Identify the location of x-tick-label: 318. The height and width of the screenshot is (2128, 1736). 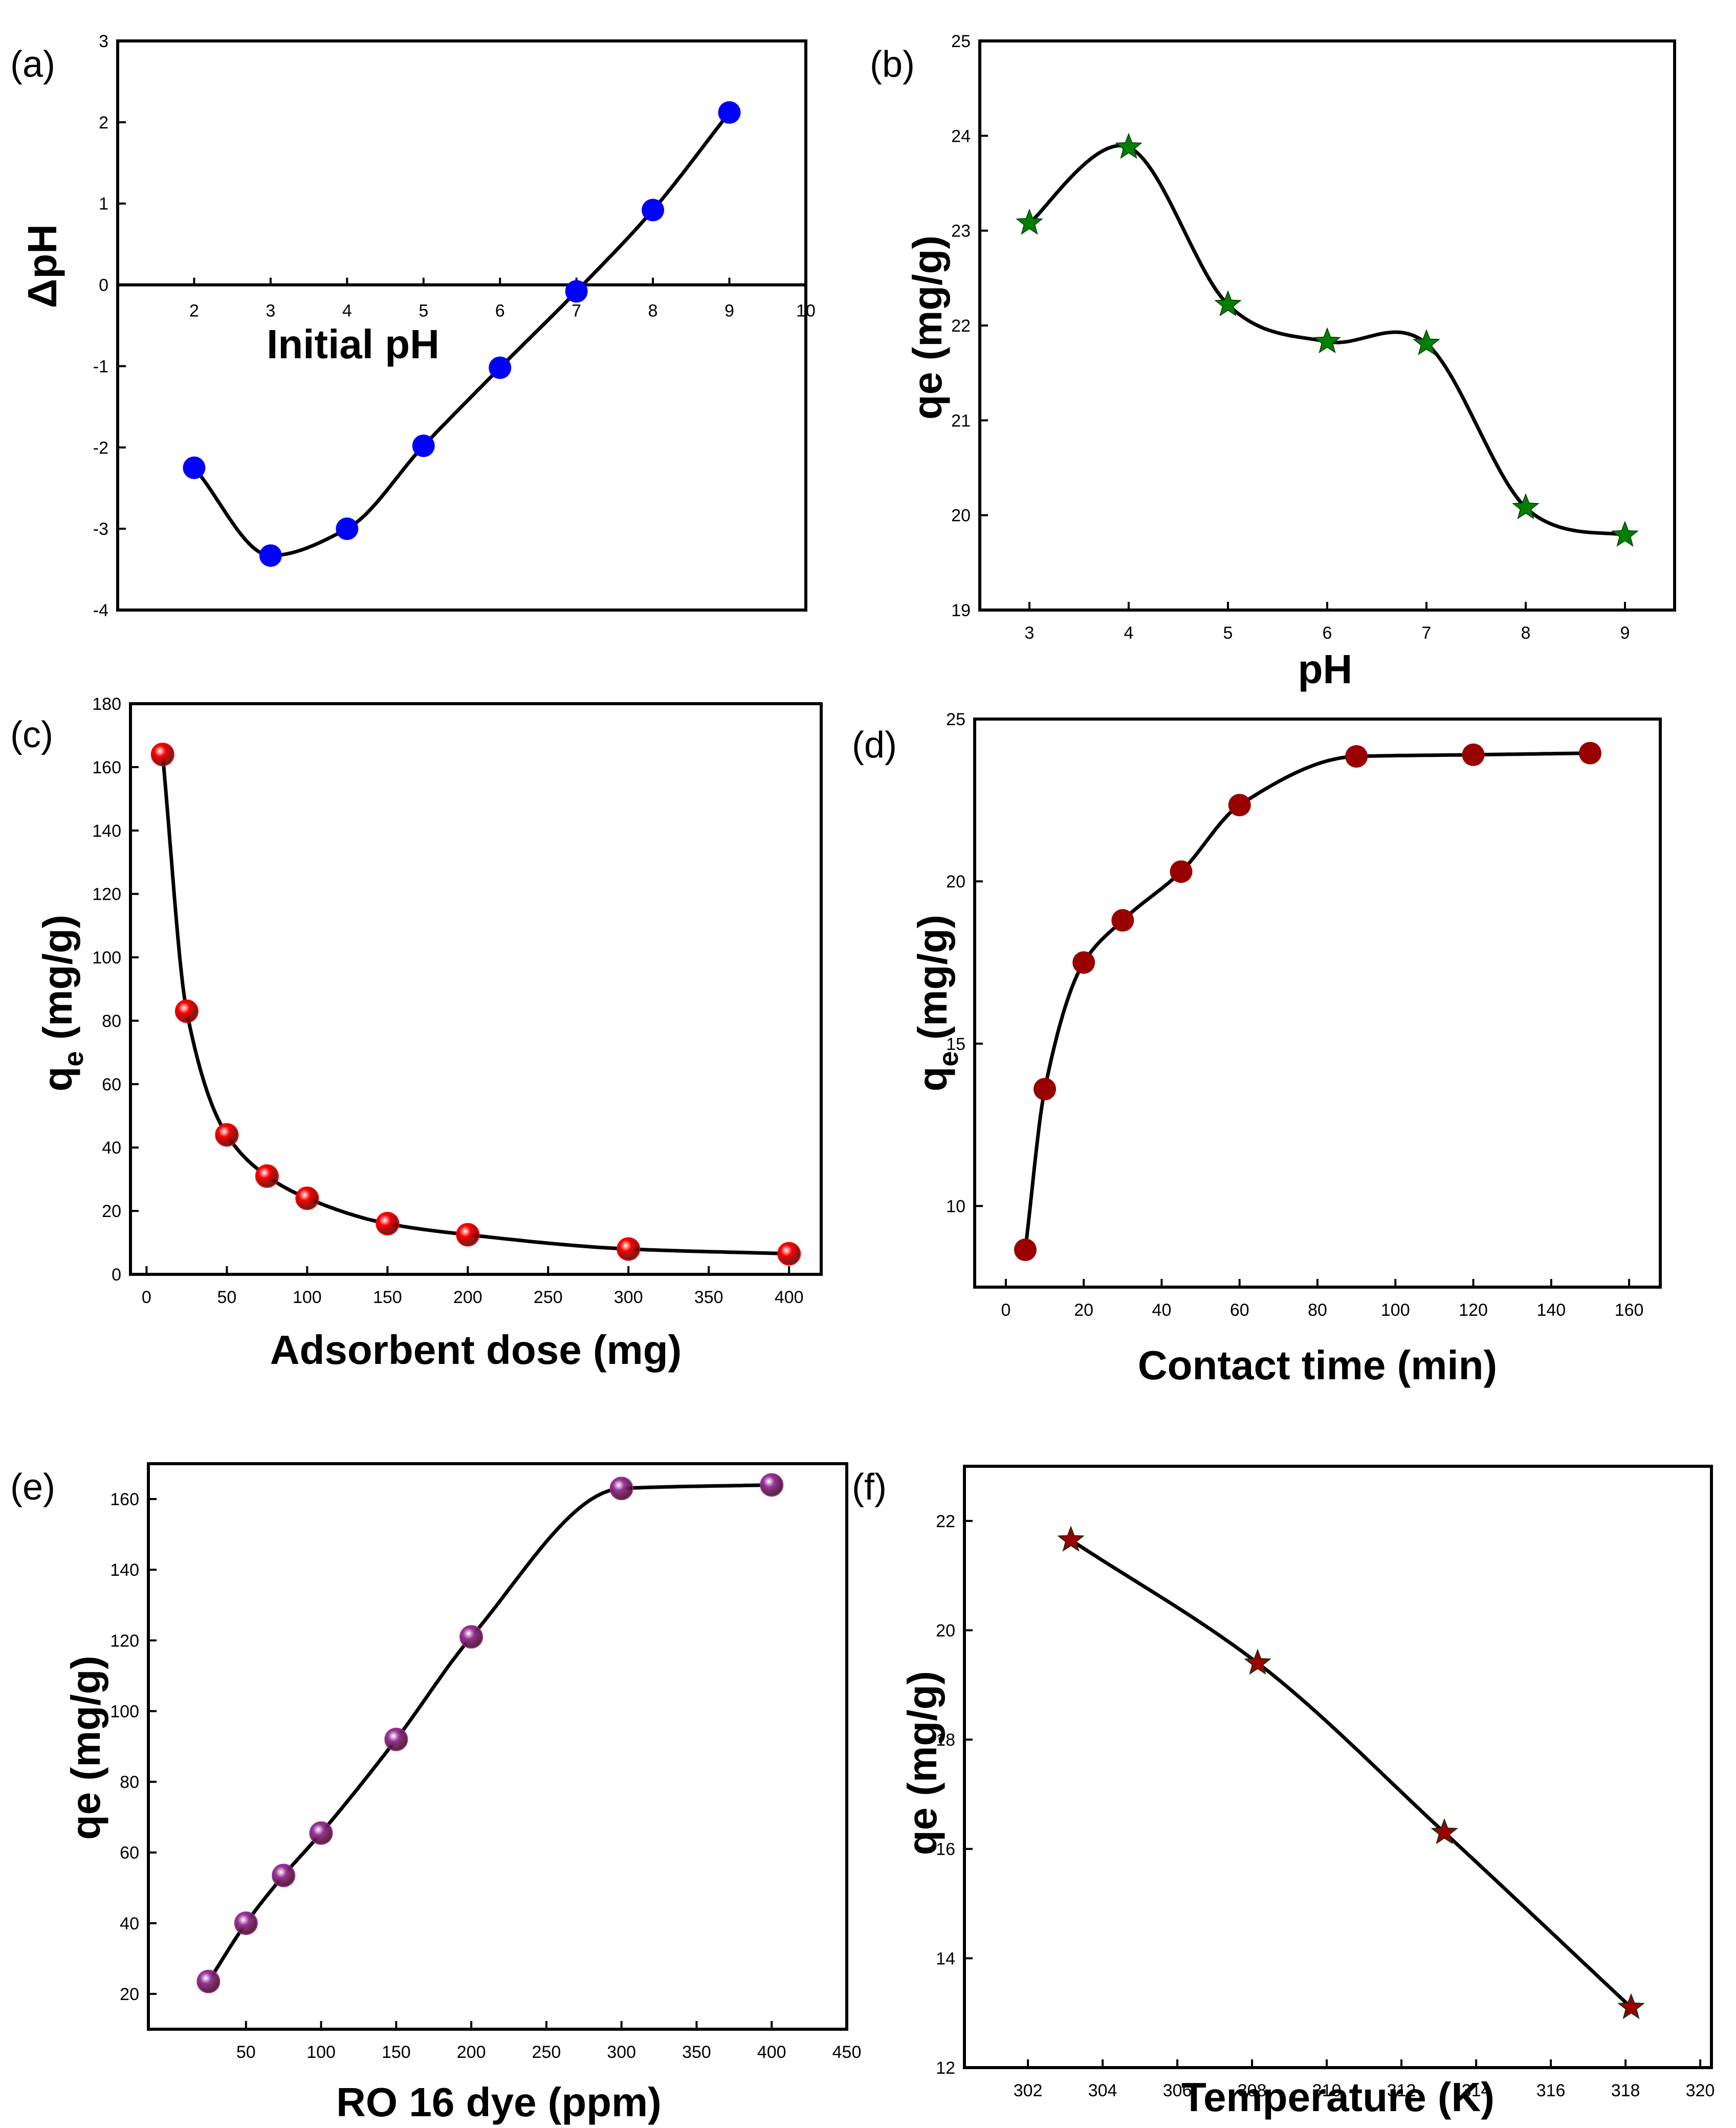
(1625, 2090).